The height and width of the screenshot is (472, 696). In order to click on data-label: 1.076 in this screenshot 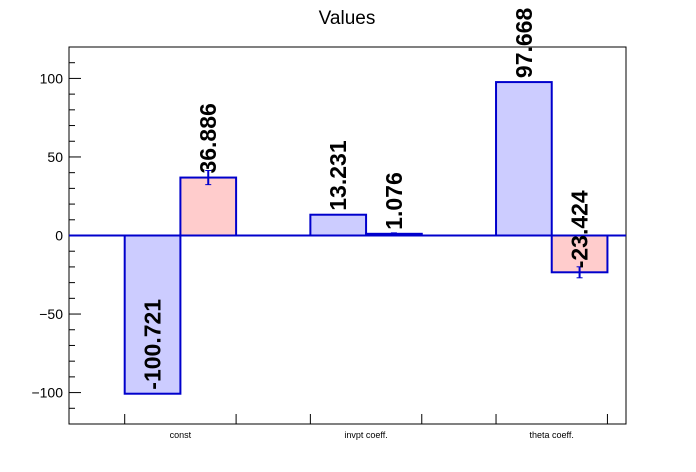, I will do `click(394, 201)`.